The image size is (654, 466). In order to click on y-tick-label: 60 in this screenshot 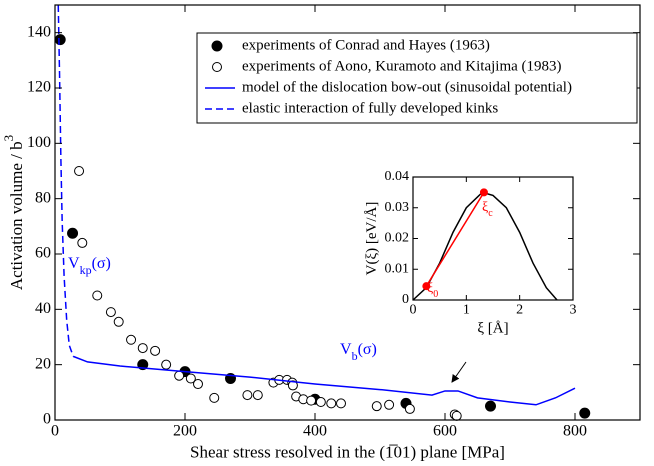, I will do `click(43, 253)`.